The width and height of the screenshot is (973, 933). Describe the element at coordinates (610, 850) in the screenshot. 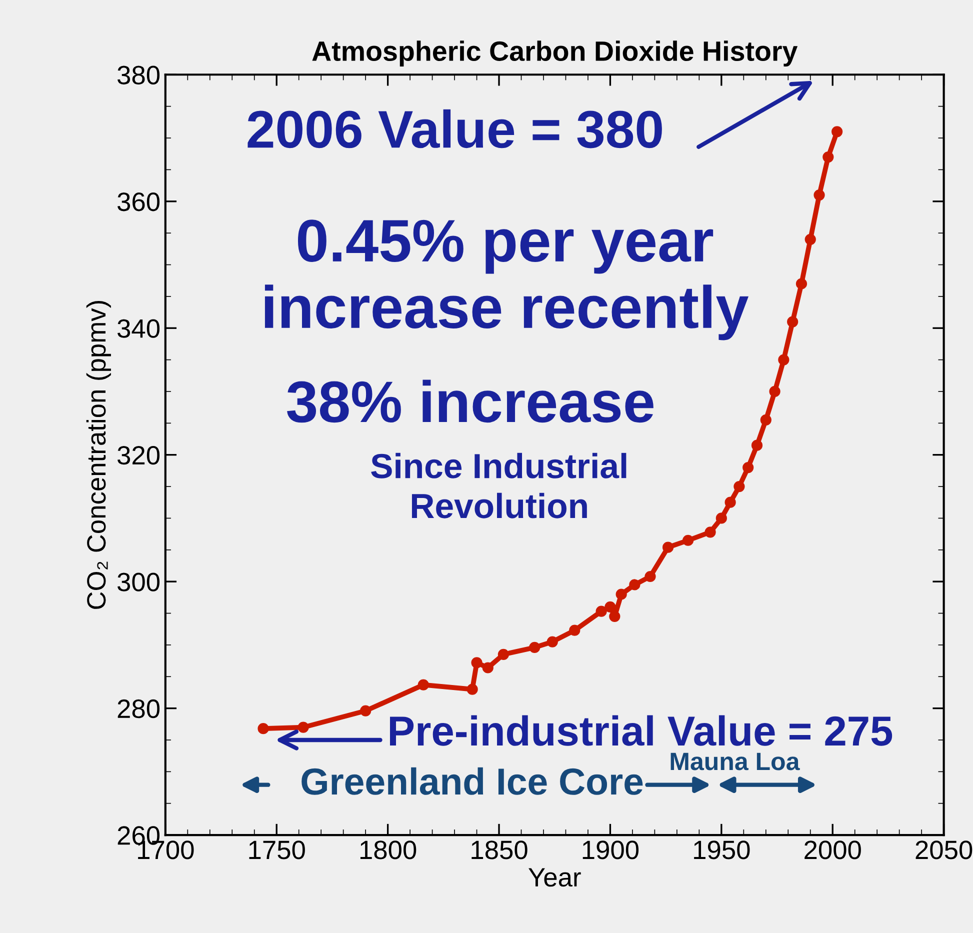

I see `x-tick-label: 1900` at that location.